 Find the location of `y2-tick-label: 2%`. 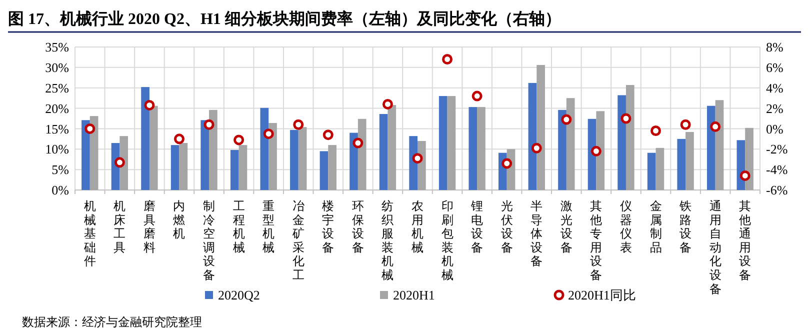

y2-tick-label: 2% is located at coordinates (775, 108).